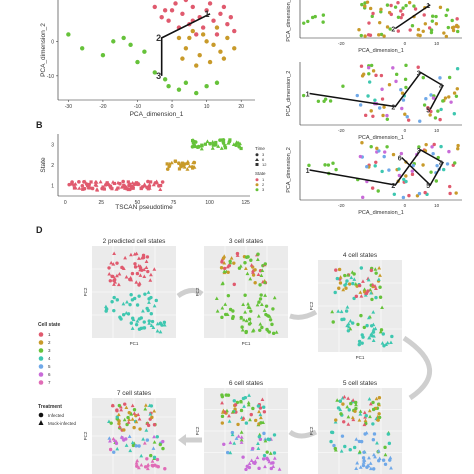  What do you see at coordinates (257, 155) in the screenshot?
I see `legend-symbol` at bounding box center [257, 155].